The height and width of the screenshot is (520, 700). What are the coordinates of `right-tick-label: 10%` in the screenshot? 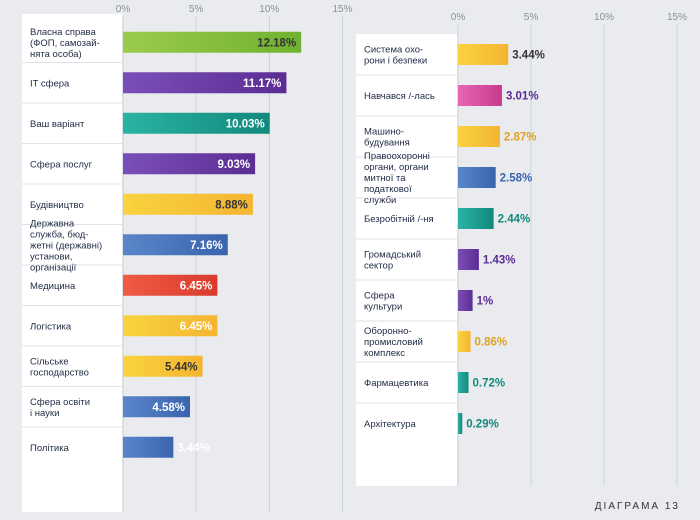 It's located at (604, 17).